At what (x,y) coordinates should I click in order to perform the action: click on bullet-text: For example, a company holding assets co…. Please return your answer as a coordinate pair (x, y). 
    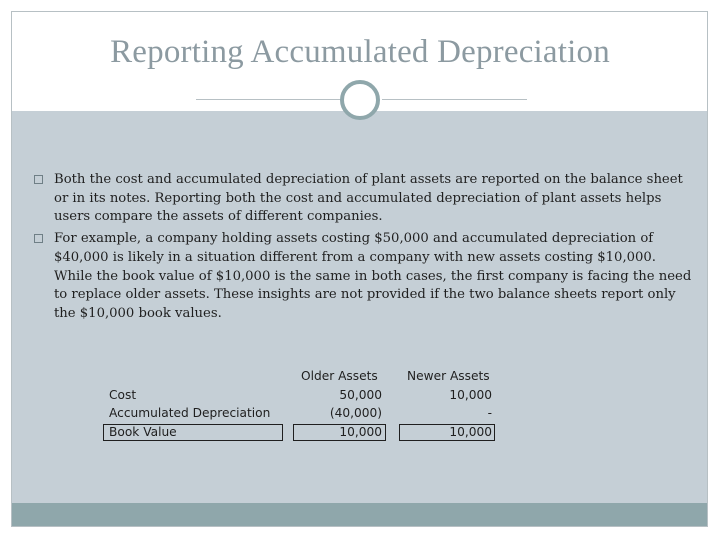
    Looking at the image, I should click on (373, 276).